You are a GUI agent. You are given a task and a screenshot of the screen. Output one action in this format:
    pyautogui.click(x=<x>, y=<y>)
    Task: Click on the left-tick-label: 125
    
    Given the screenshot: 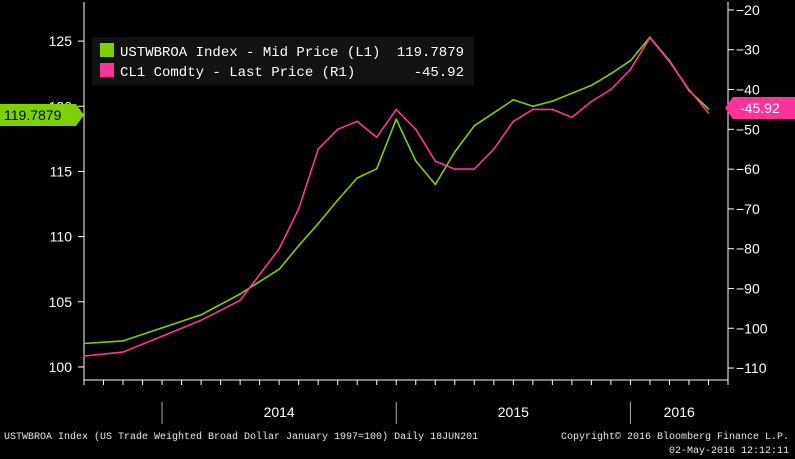 What is the action you would take?
    pyautogui.click(x=61, y=41)
    